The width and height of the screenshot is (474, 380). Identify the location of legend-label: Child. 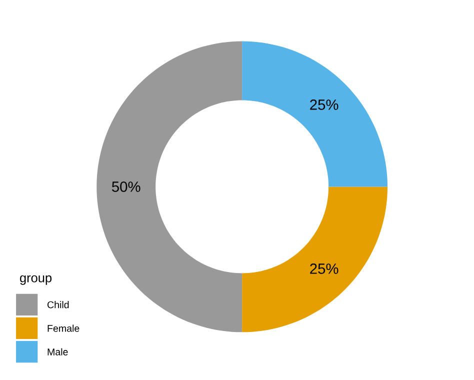
(58, 304).